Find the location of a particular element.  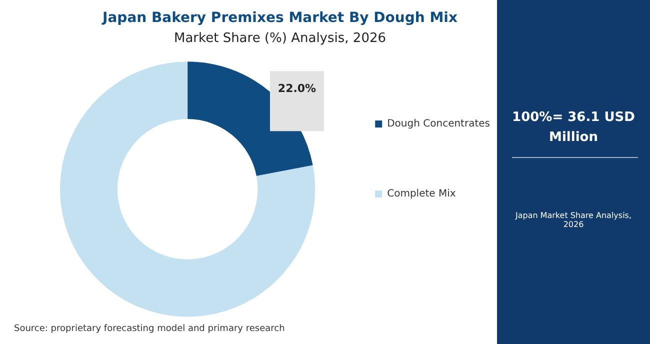

legend-label: Dough Concentrates is located at coordinates (438, 124).